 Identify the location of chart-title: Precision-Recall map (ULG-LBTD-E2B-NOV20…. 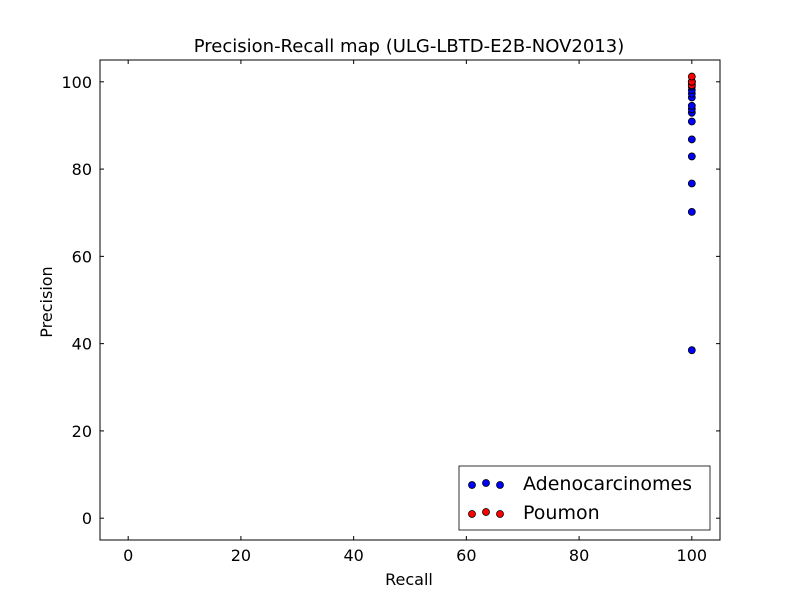
(409, 46).